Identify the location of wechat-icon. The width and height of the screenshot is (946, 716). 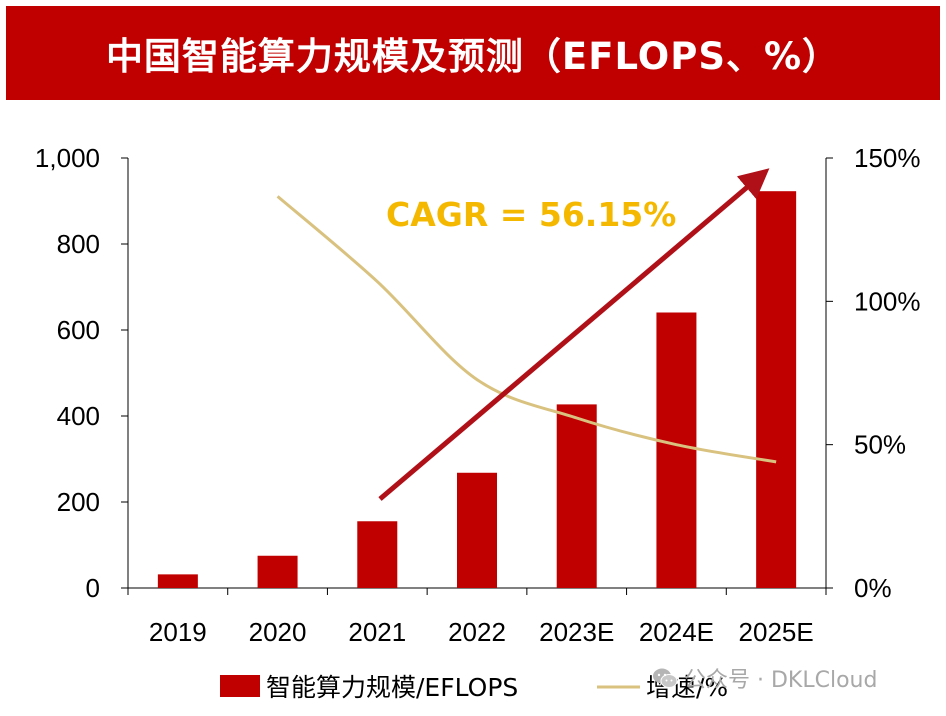
(665, 678).